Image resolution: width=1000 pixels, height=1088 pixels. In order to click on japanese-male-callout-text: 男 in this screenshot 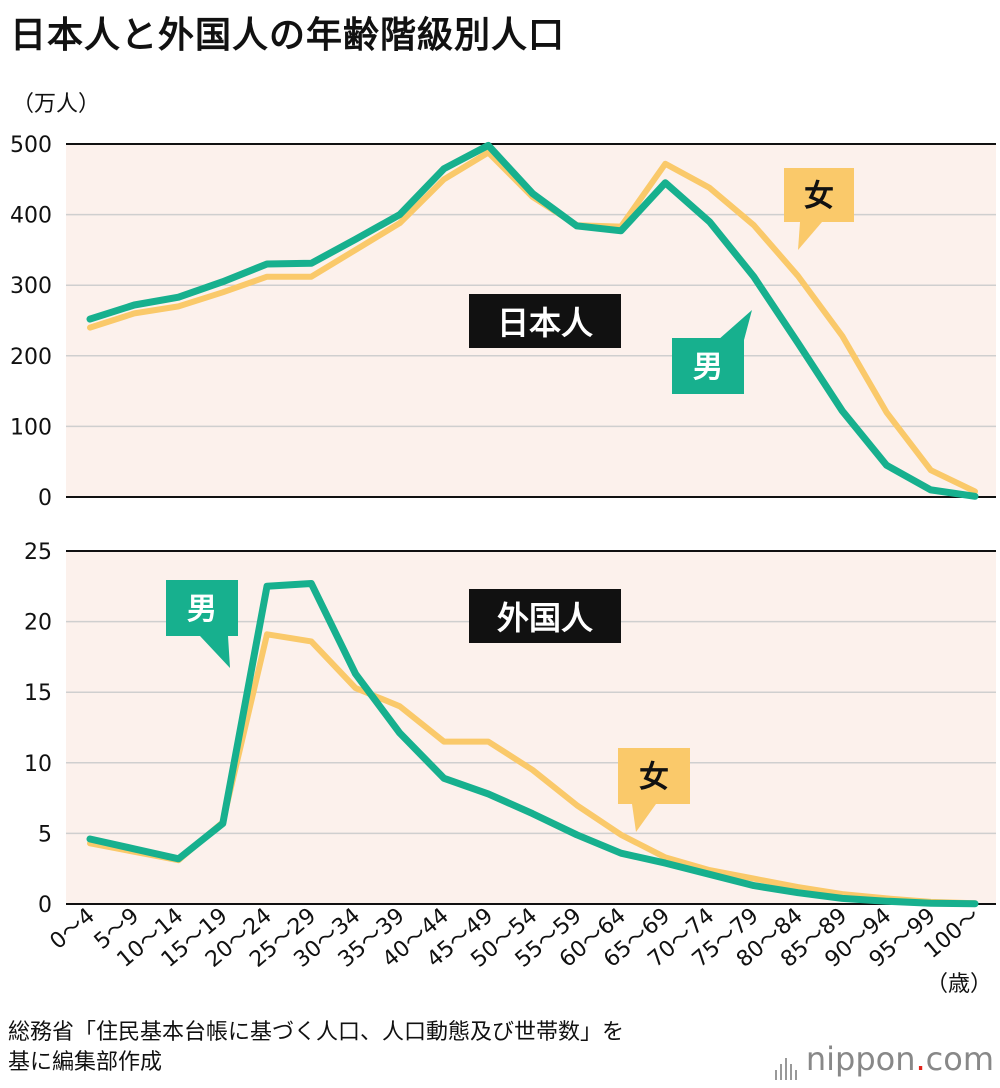, I will do `click(708, 367)`.